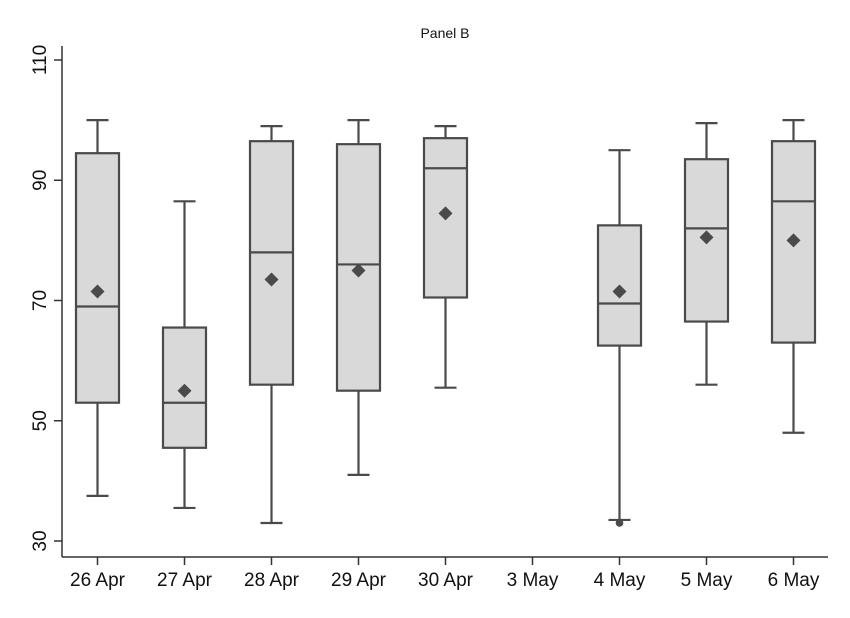 The width and height of the screenshot is (850, 618). I want to click on y-tick-label: 30, so click(40, 540).